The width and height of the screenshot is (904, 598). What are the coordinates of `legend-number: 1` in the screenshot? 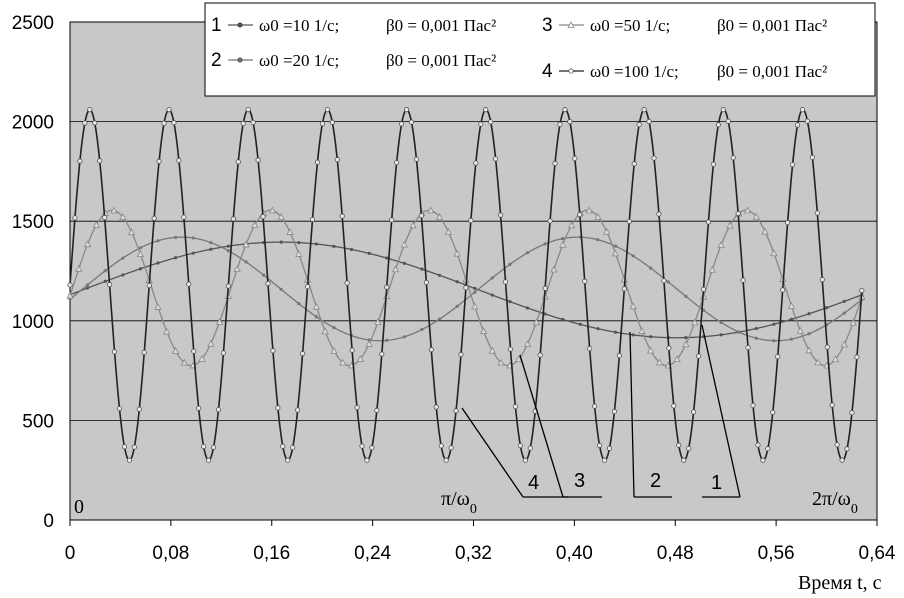 It's located at (216, 25).